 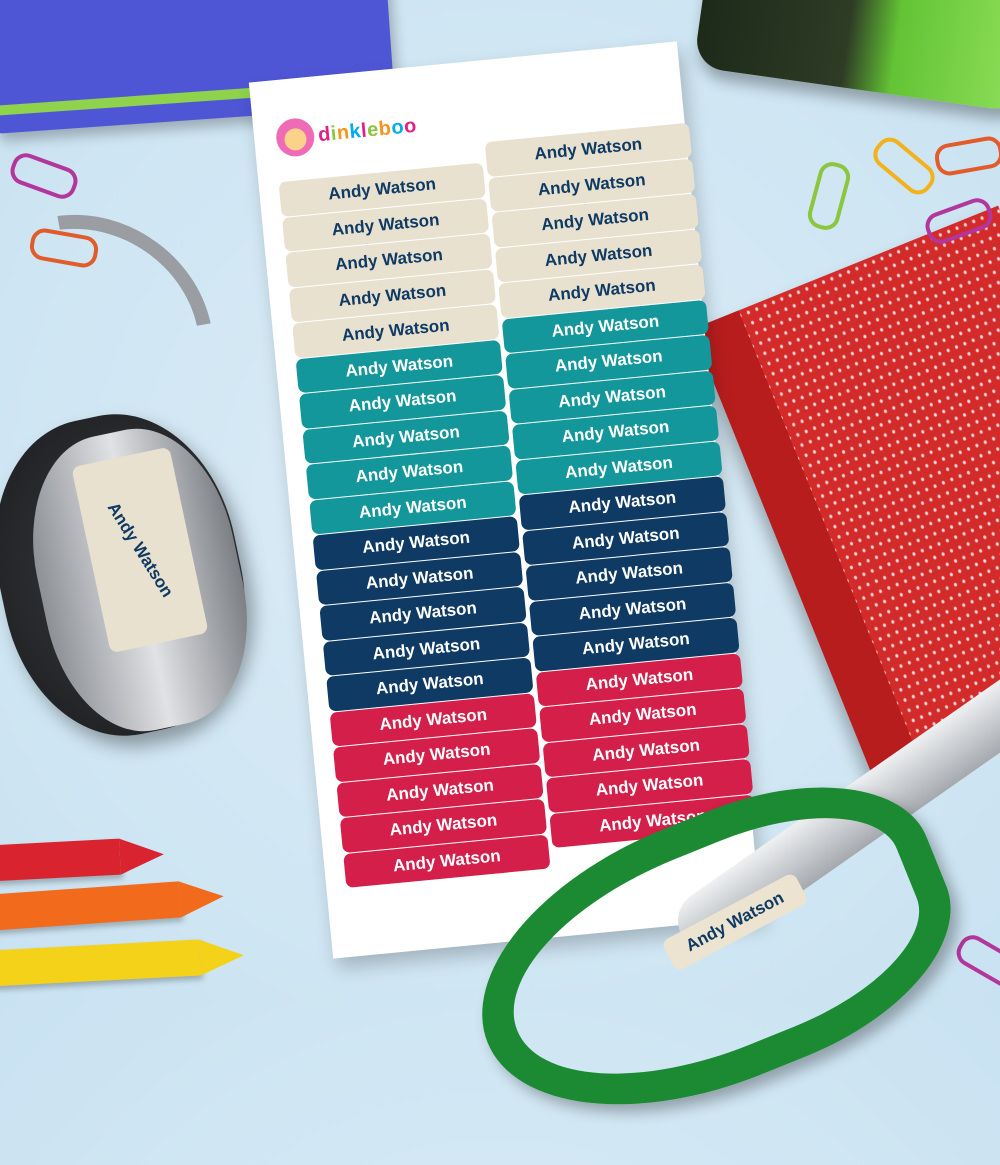 What do you see at coordinates (846, 56) in the screenshot?
I see `green-water-bottle` at bounding box center [846, 56].